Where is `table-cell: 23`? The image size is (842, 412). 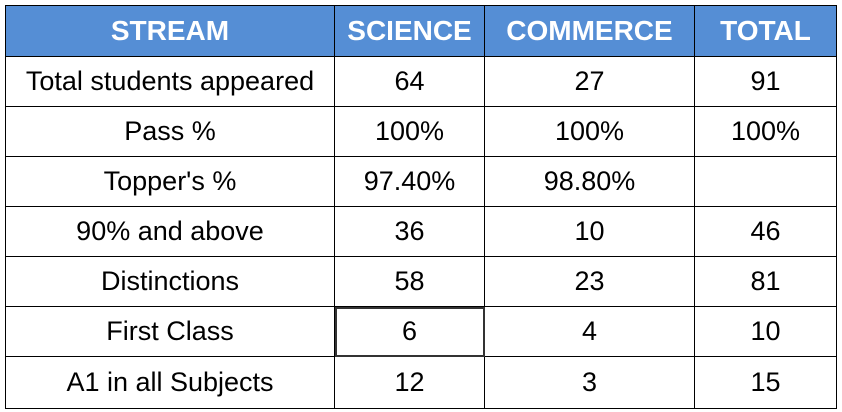 table-cell: 23 is located at coordinates (590, 282).